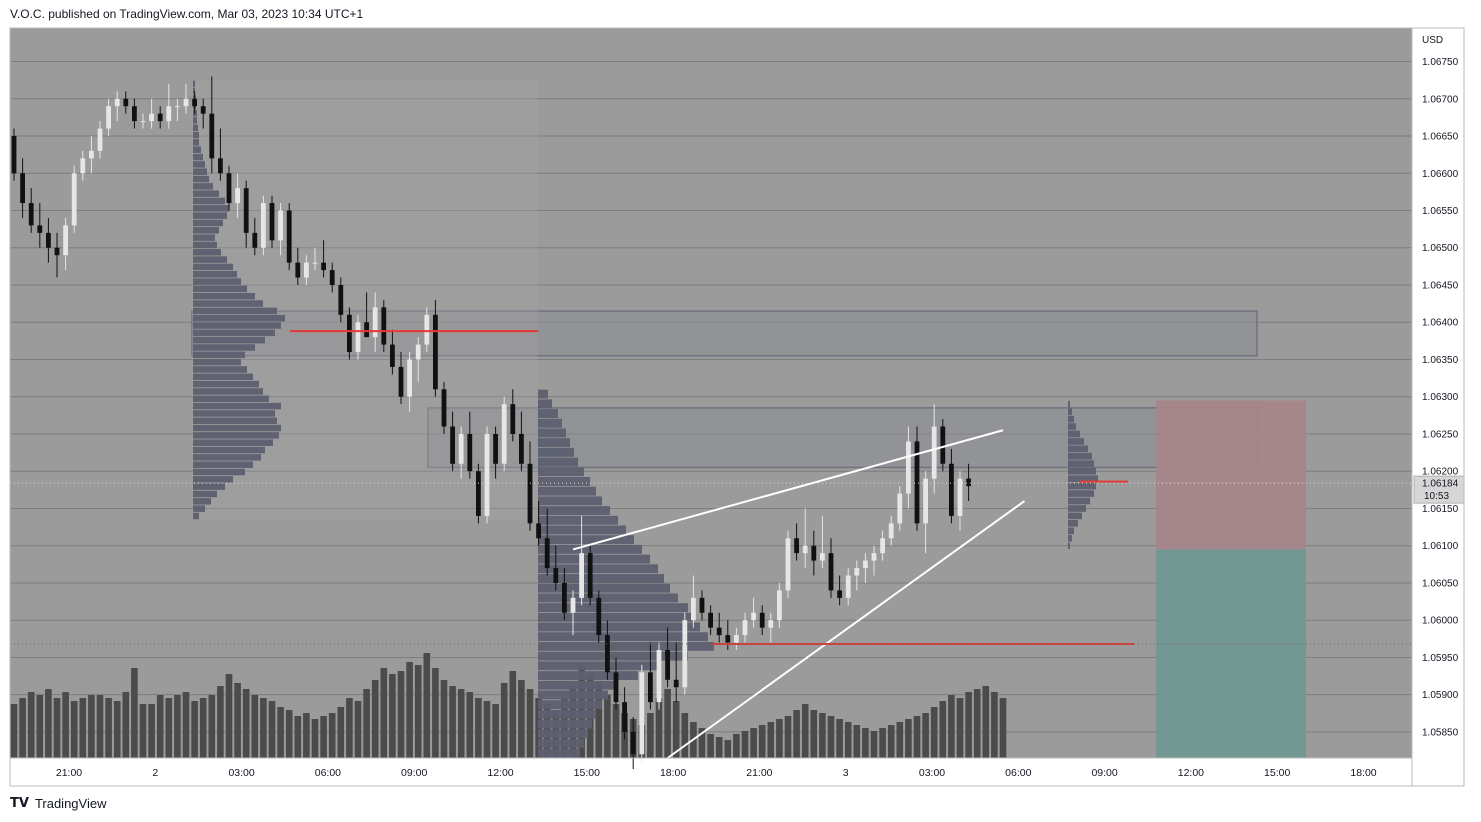  Describe the element at coordinates (1231, 579) in the screenshot. I see `position-tool` at that location.